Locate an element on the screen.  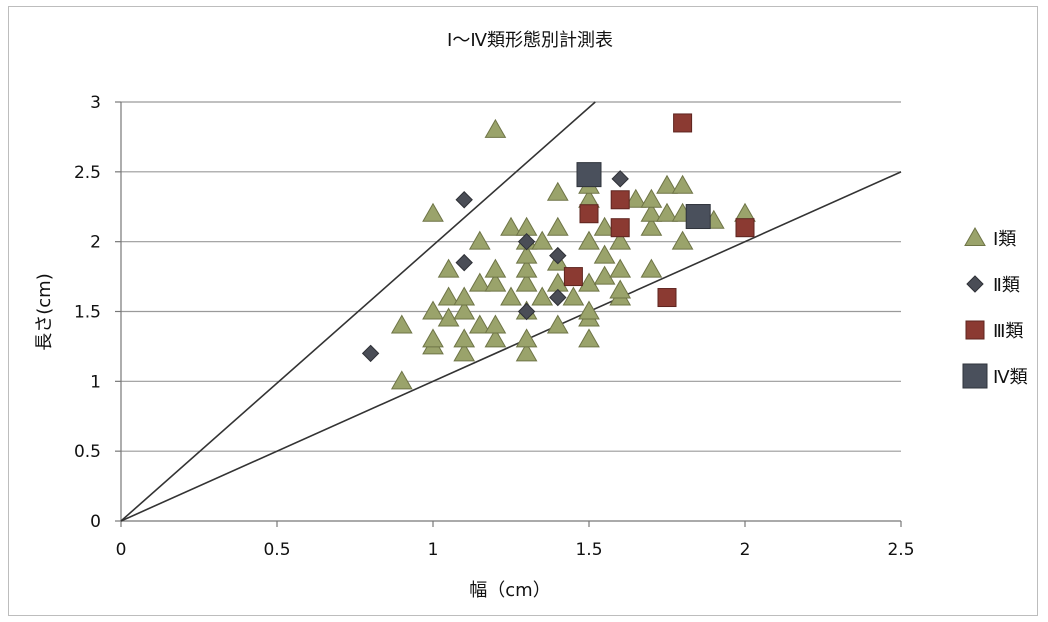
legend-label: Ⅰ類 is located at coordinates (1004, 239).